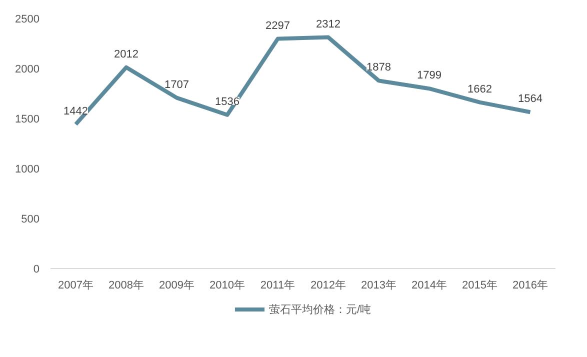  What do you see at coordinates (126, 54) in the screenshot?
I see `data-label: 2012` at bounding box center [126, 54].